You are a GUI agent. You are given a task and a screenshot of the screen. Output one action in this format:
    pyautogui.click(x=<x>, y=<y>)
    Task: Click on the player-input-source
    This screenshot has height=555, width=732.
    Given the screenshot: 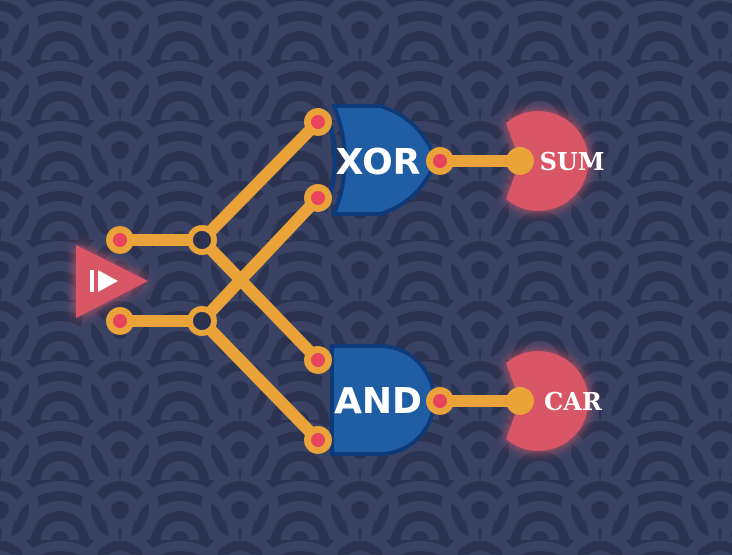 What is the action you would take?
    pyautogui.click(x=112, y=281)
    